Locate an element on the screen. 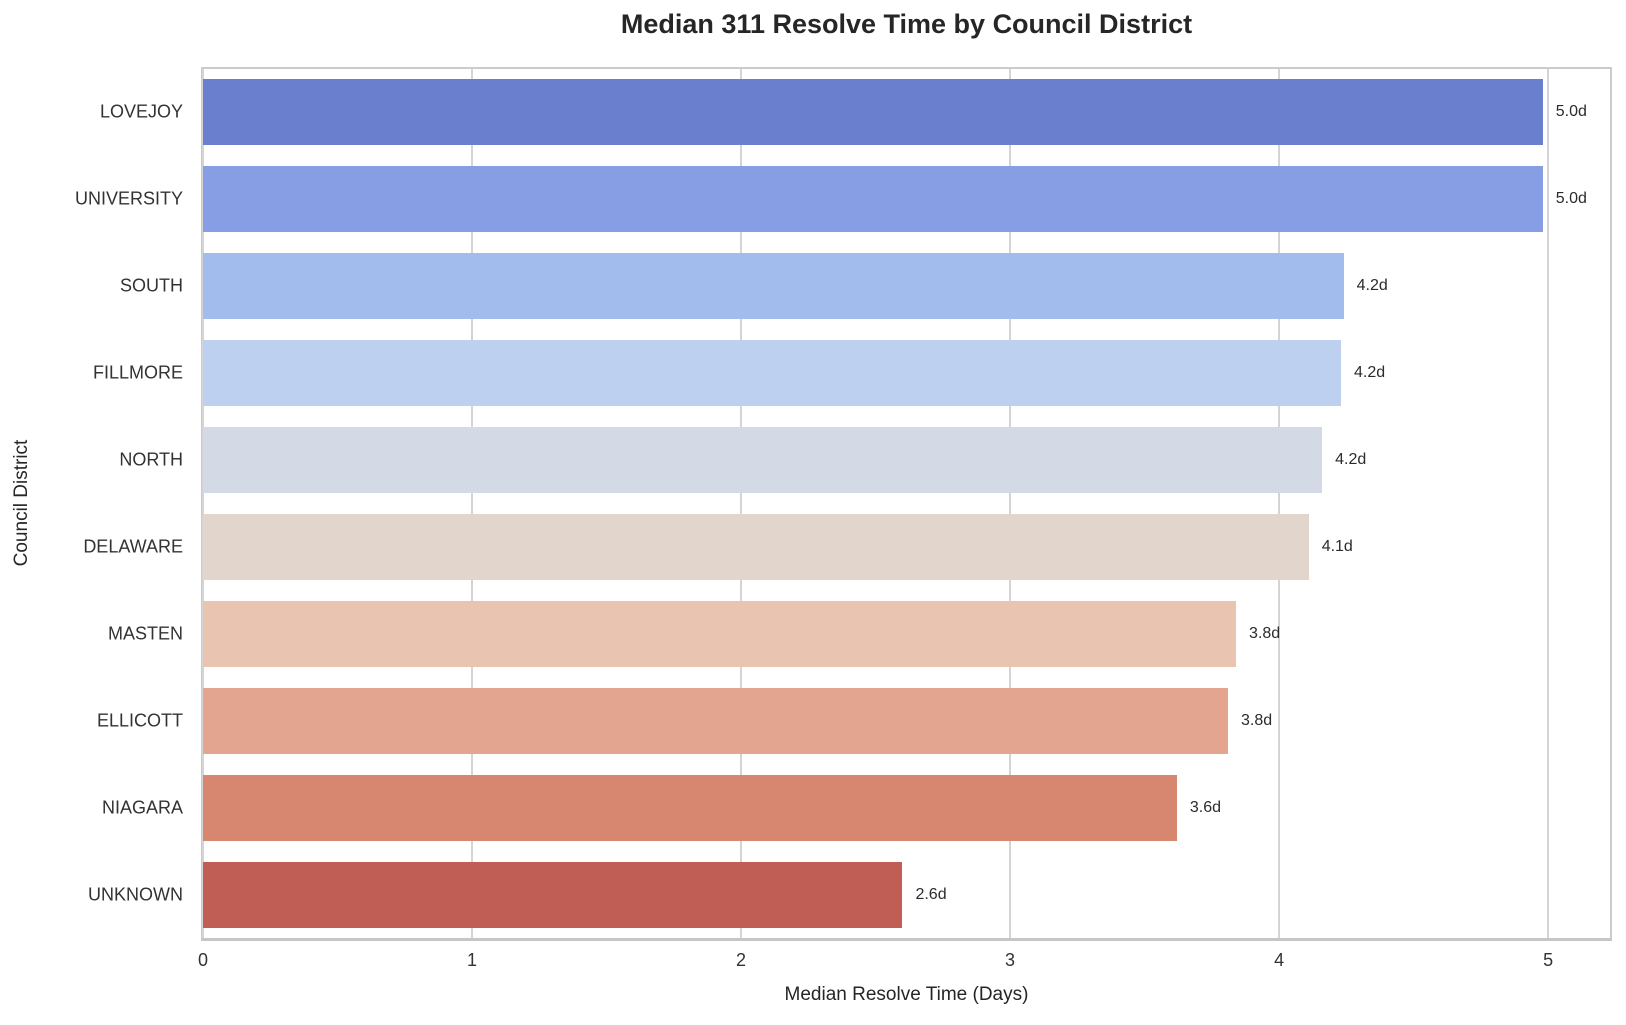 Image resolution: width=1626 pixels, height=1025 pixels. y-tick-label-ellicott: ELLICOTT is located at coordinates (139, 720).